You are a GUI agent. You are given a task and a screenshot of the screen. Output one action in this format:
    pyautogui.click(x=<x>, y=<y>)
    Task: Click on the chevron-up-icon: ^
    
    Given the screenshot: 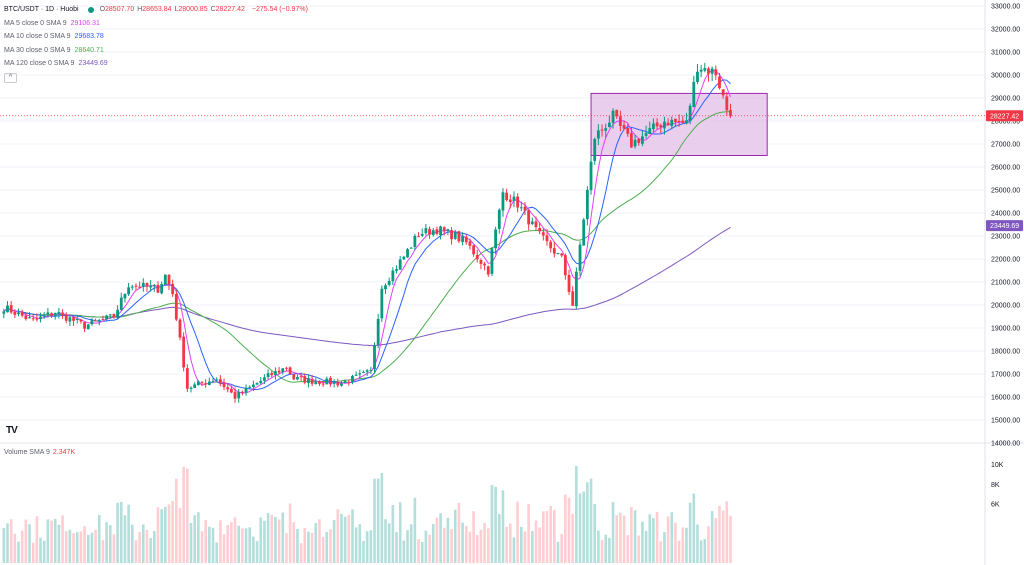 What is the action you would take?
    pyautogui.click(x=10, y=77)
    